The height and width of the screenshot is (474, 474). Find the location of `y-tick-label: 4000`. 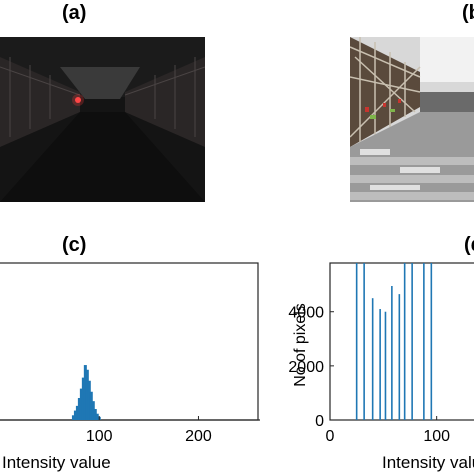

y-tick-label: 4000 is located at coordinates (306, 313).